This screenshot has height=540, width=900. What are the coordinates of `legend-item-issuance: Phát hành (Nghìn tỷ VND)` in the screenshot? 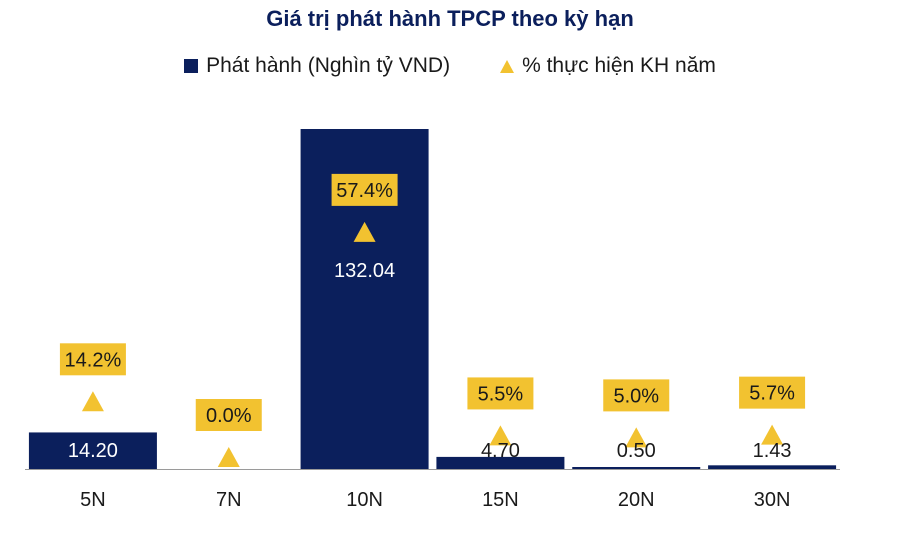 It's located at (317, 66).